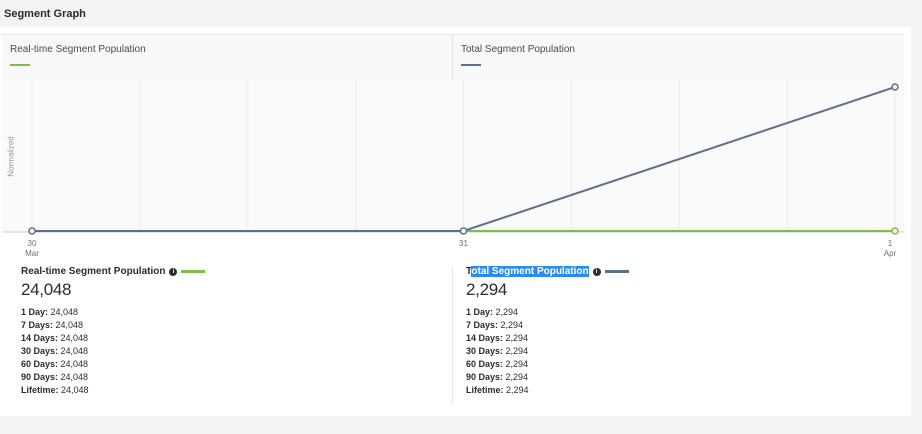 The width and height of the screenshot is (922, 434). What do you see at coordinates (471, 65) in the screenshot?
I see `legend-swatch-total` at bounding box center [471, 65].